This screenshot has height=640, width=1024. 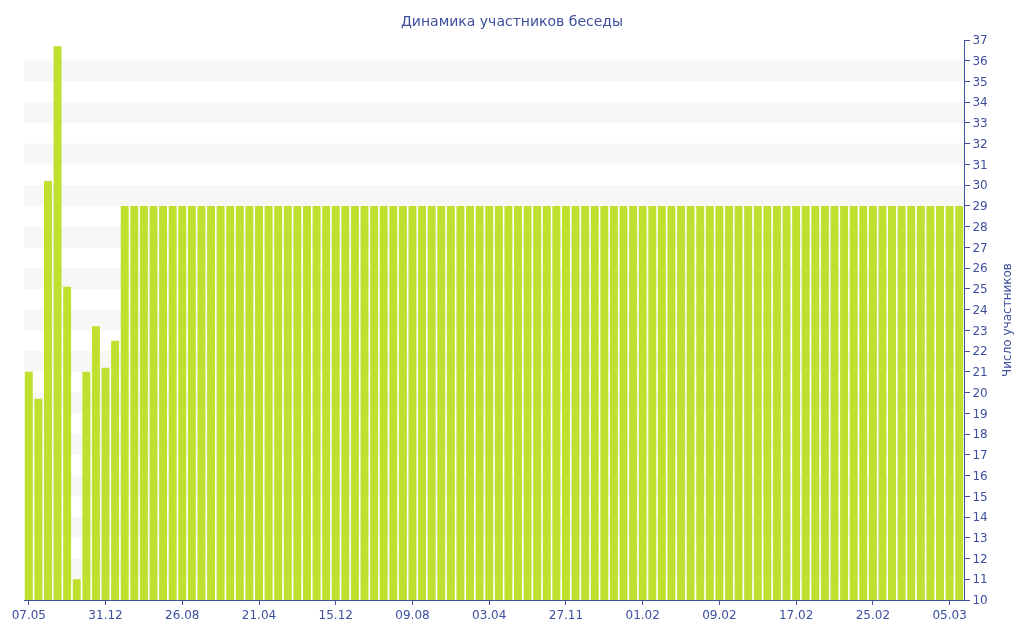 What do you see at coordinates (980, 434) in the screenshot?
I see `y-tick-label: 18` at bounding box center [980, 434].